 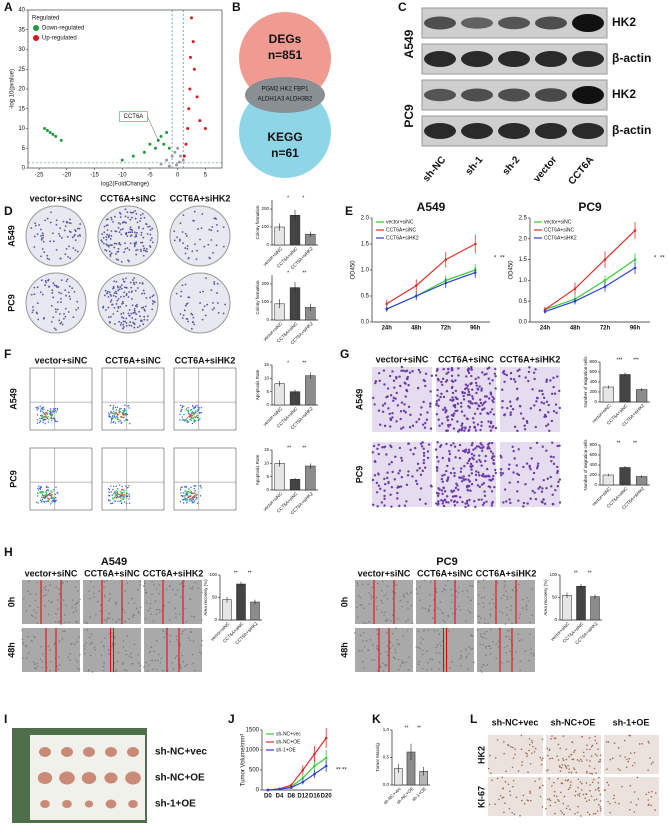 I want to click on x-tick-label: -20, so click(x=66, y=176).